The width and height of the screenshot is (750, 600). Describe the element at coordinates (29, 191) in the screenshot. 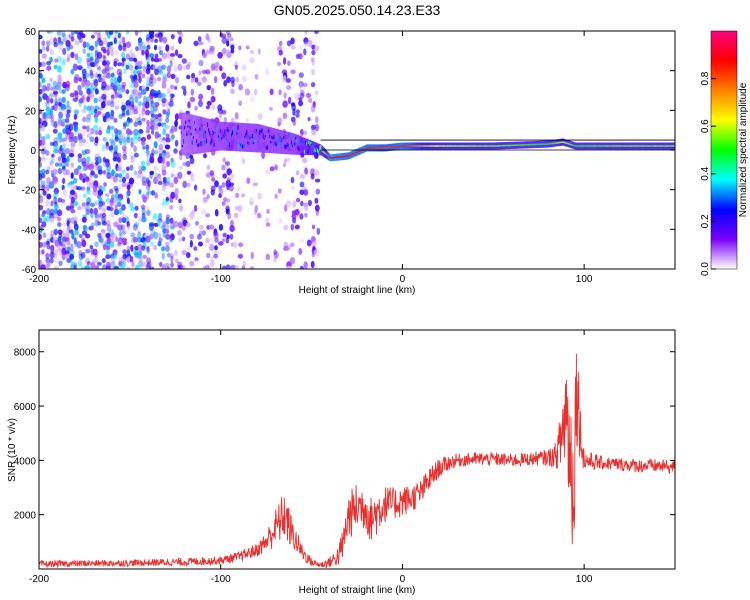

I see `spectrogram-y-tick-label: -20` at that location.